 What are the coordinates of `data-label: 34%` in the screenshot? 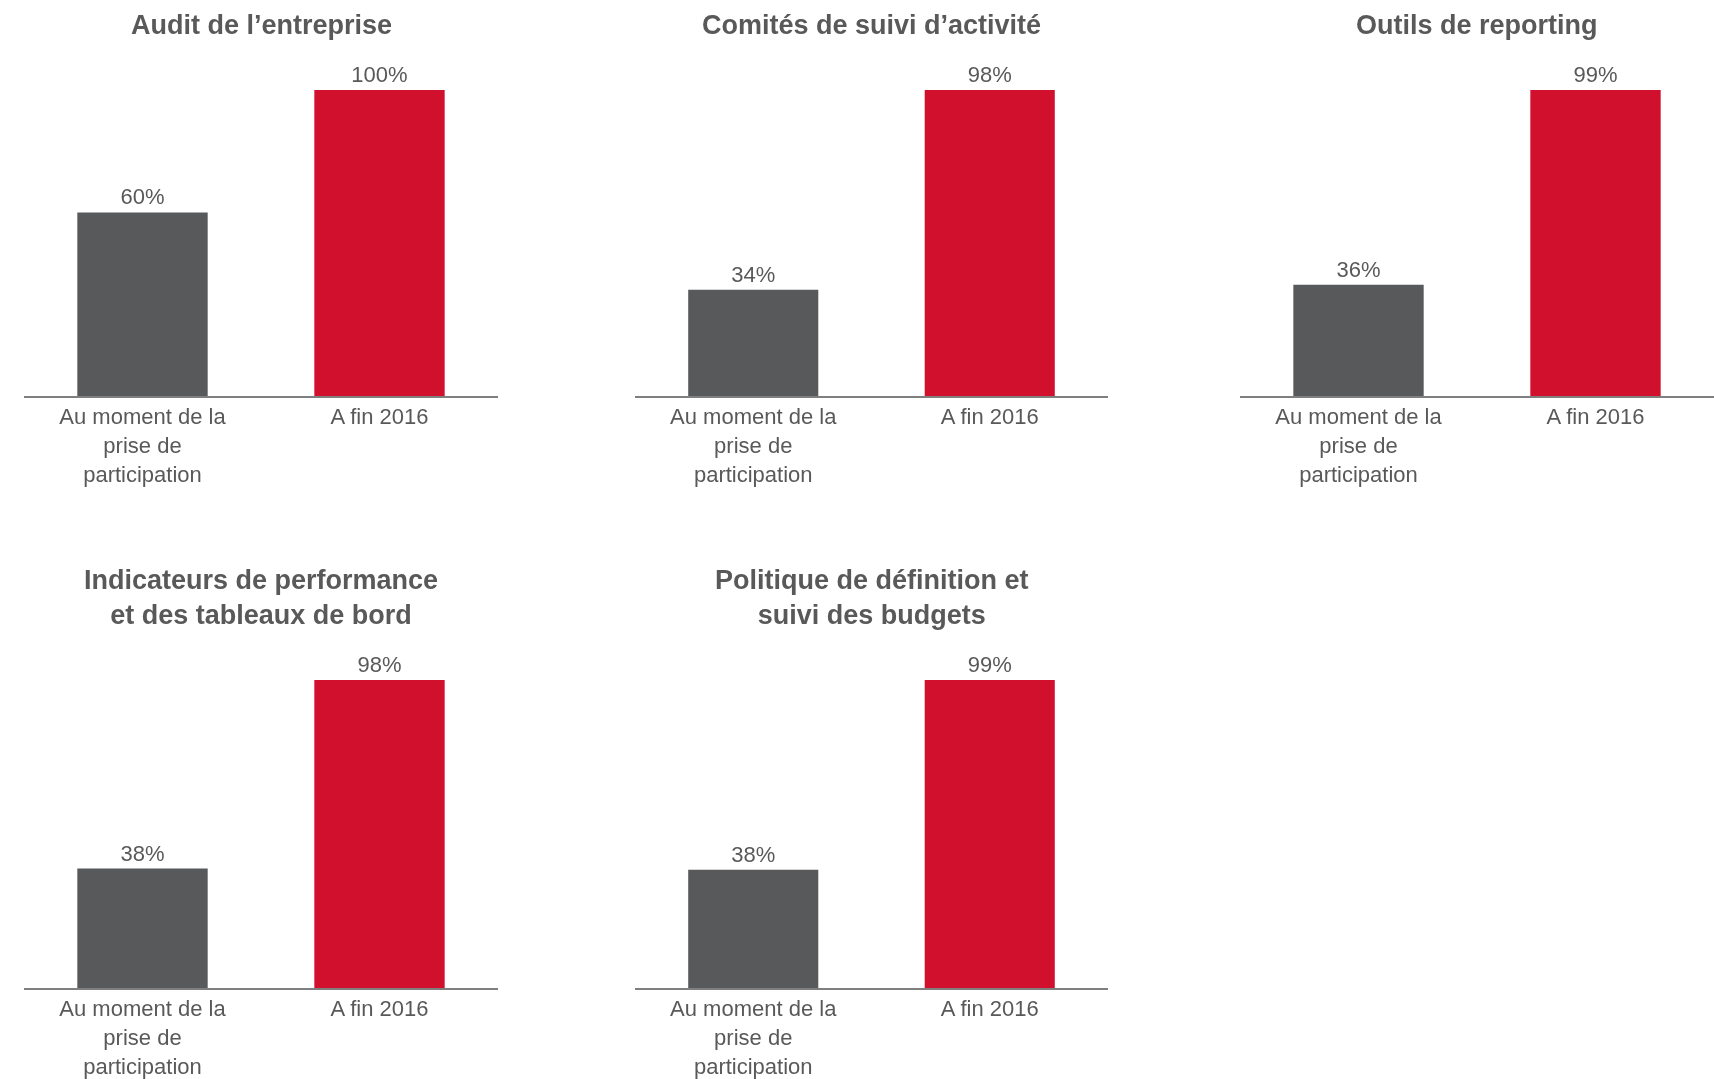 It's located at (753, 274).